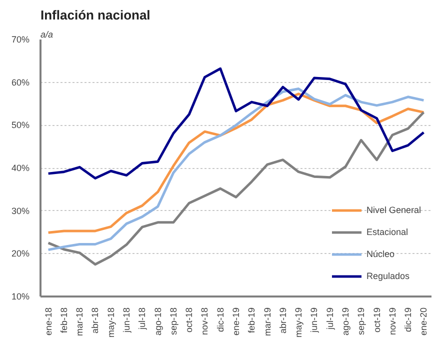 The image size is (443, 340). Describe the element at coordinates (79, 321) in the screenshot. I see `x-tick-label: mar-18` at that location.